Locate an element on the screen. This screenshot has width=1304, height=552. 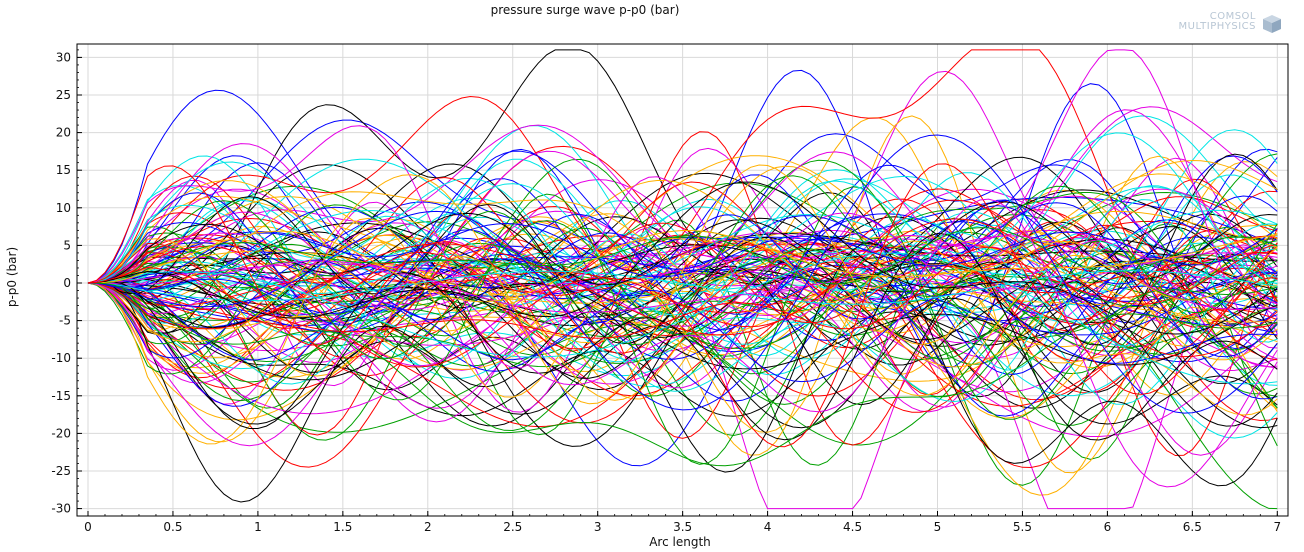
logo-text-line2: MULTIPHYSICS is located at coordinates (1217, 26).